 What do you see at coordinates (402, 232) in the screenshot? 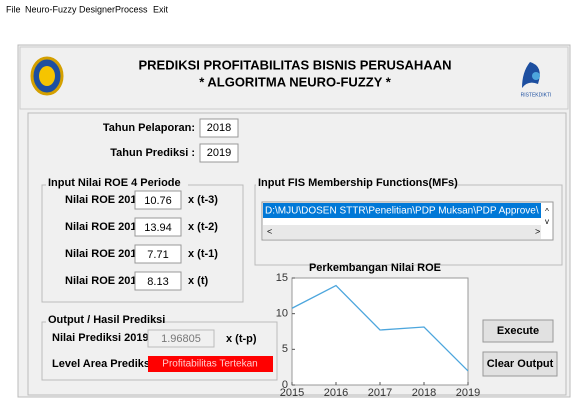
I see `h-scrollbar` at bounding box center [402, 232].